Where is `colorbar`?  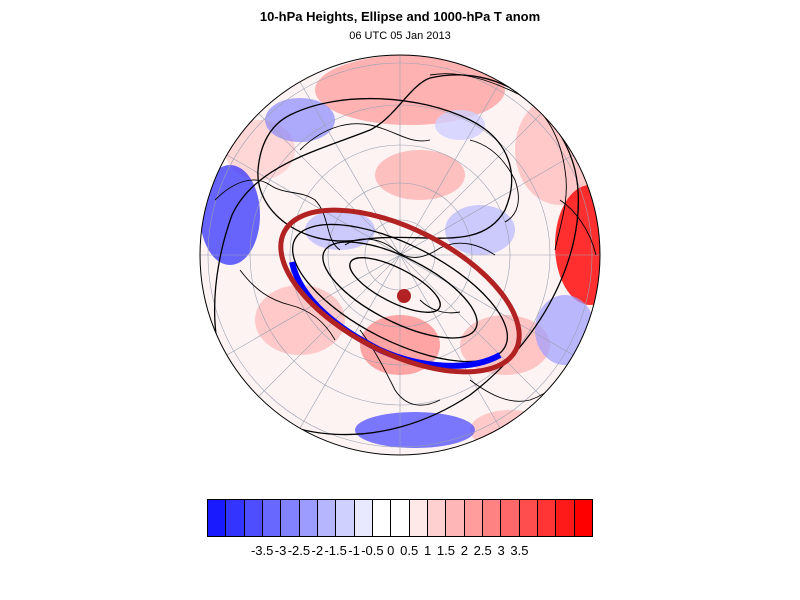 colorbar is located at coordinates (400, 518).